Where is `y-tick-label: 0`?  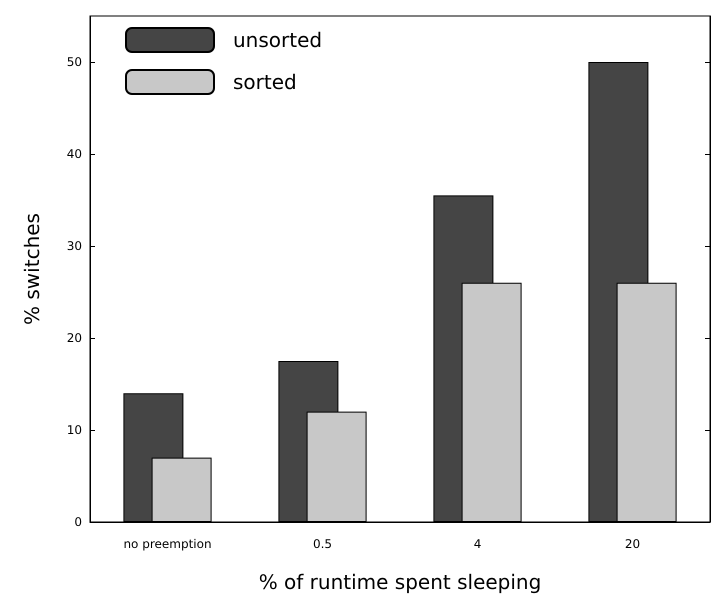
y-tick-label: 0 is located at coordinates (78, 522).